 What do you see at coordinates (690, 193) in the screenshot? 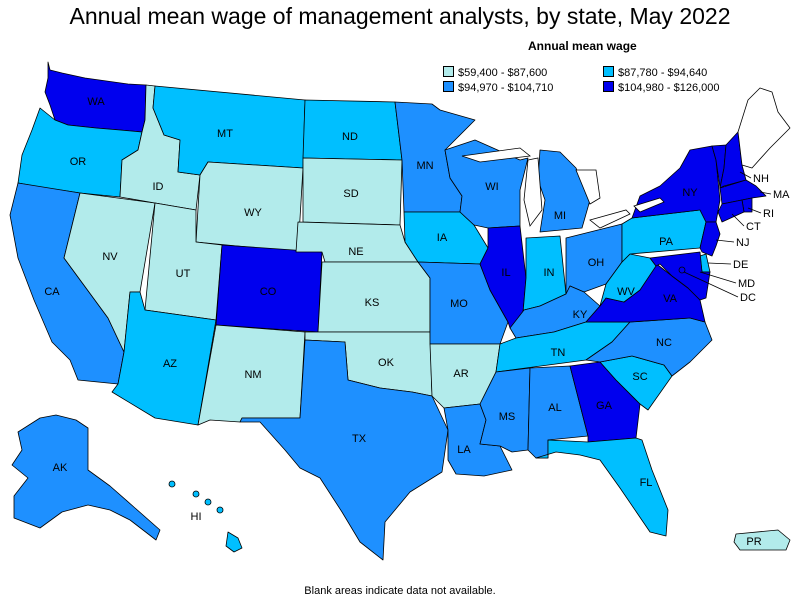
I see `label-ny: NY` at bounding box center [690, 193].